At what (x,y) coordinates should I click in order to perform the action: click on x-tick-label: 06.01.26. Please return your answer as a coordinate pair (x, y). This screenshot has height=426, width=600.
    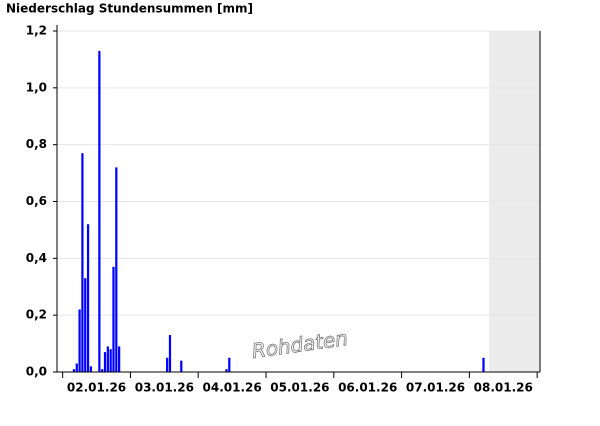
    Looking at the image, I should click on (367, 388).